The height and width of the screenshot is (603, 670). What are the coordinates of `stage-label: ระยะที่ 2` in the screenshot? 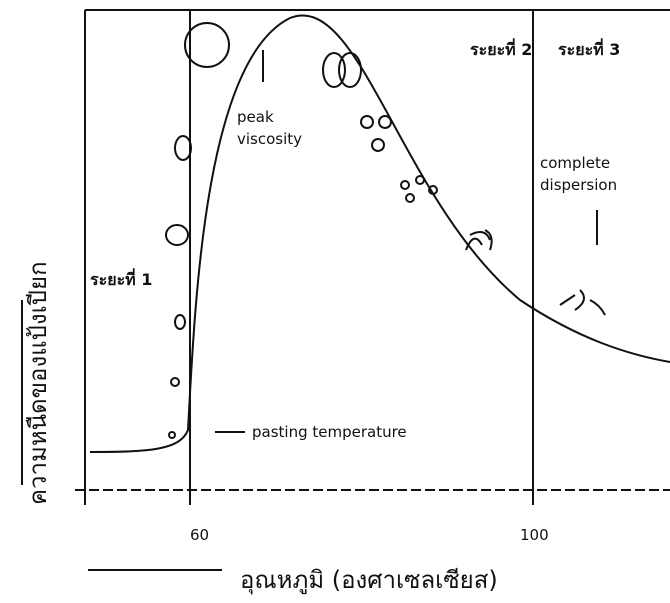 It's located at (501, 48).